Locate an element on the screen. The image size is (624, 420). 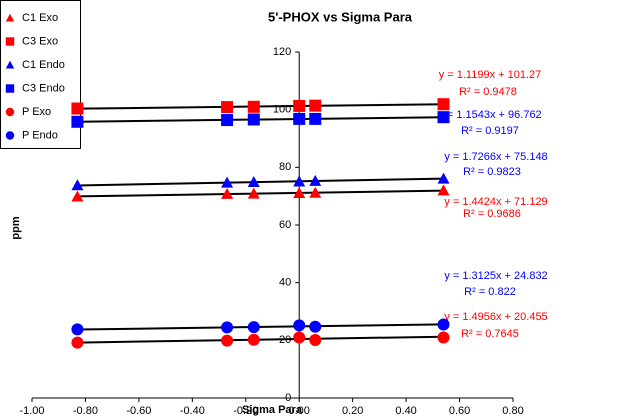
legend-label: C3 Endo is located at coordinates (43, 88).